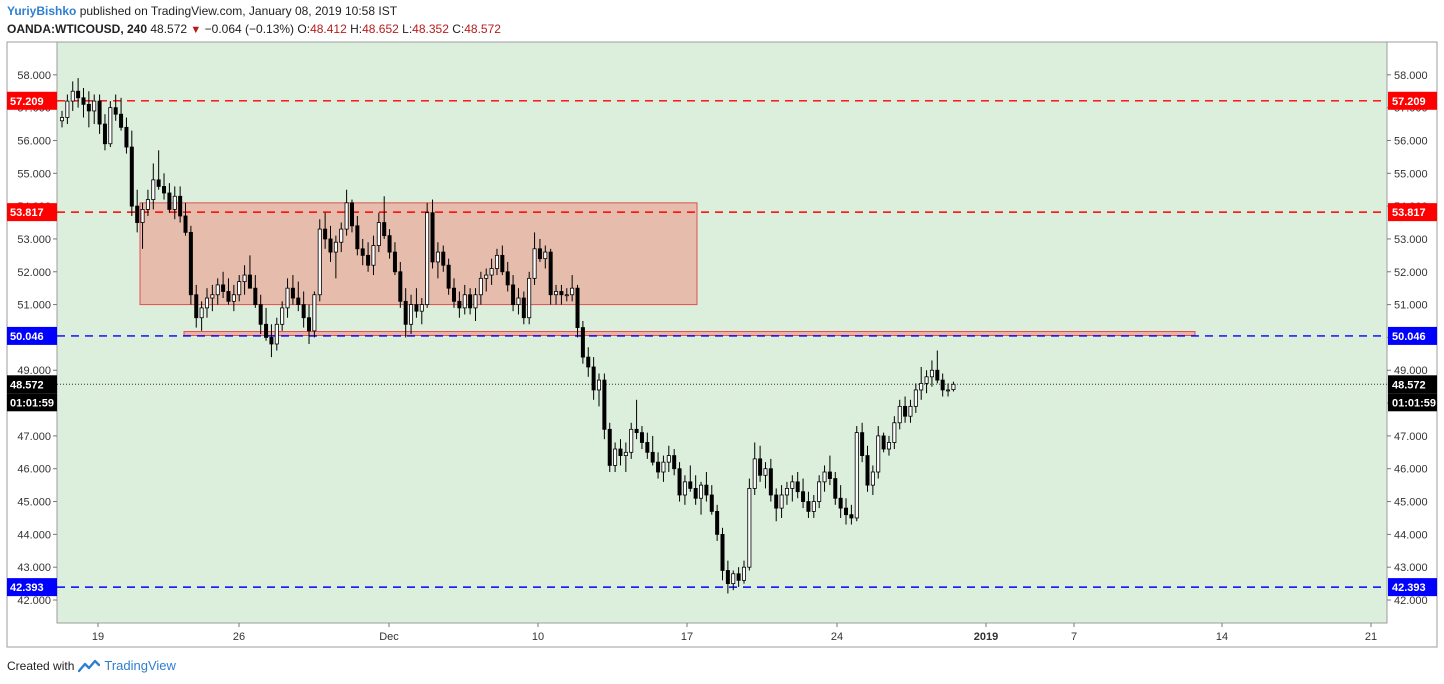 Image resolution: width=1444 pixels, height=684 pixels. I want to click on tradingview-brand: TradingView, so click(140, 665).